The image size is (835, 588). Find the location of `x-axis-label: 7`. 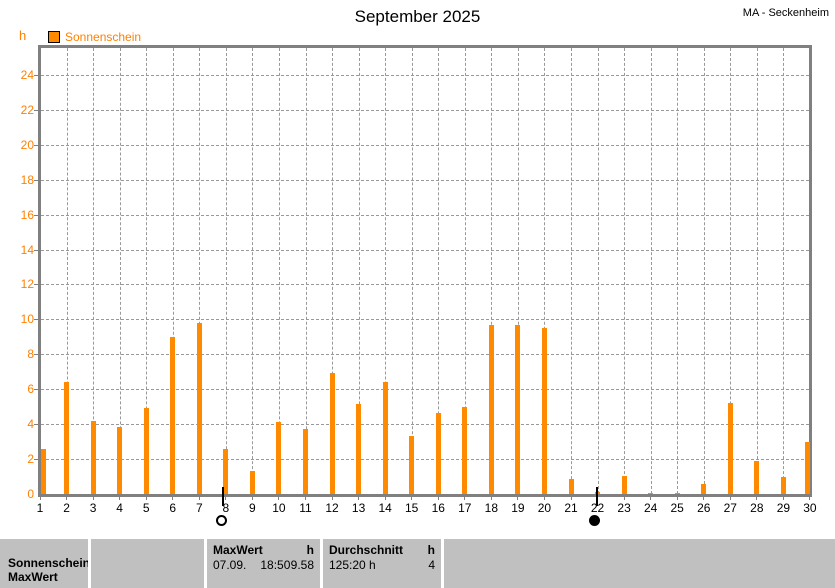

x-axis-label: 7 is located at coordinates (199, 508).